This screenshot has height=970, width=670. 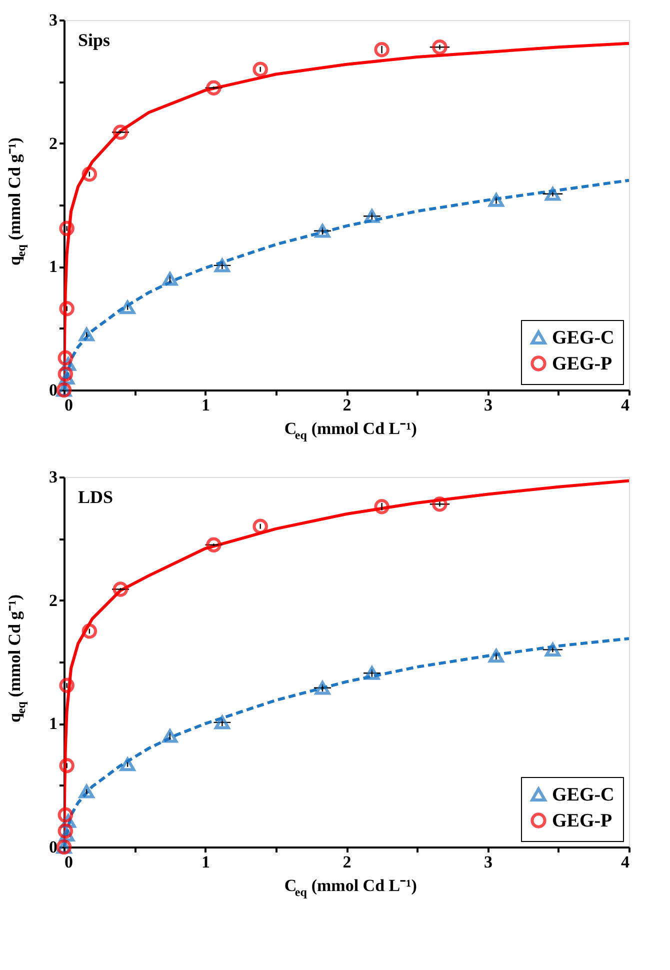 I want to click on text: LDS, so click(x=96, y=497).